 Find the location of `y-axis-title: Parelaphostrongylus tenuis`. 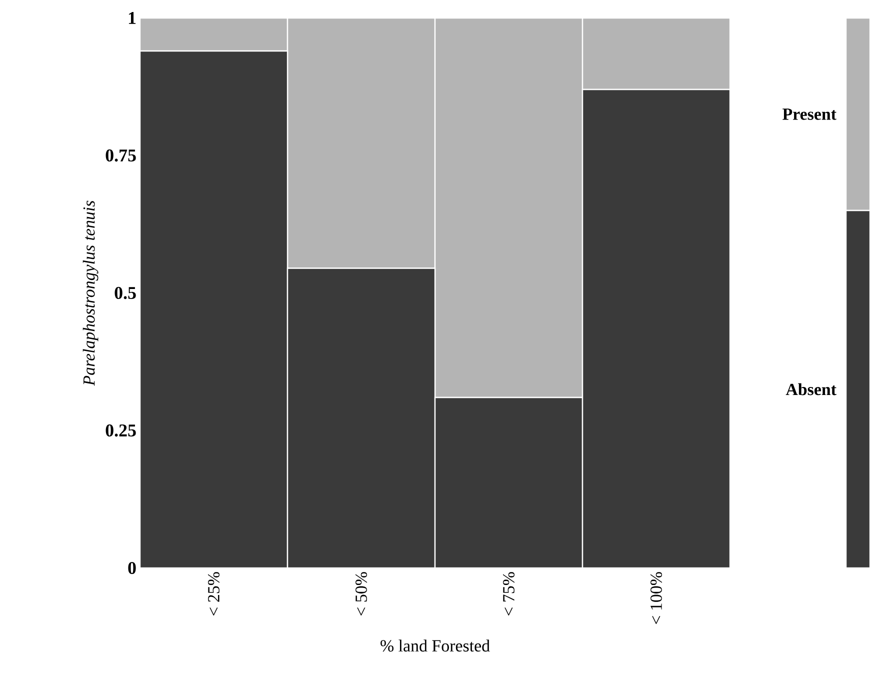

y-axis-title: Parelaphostrongylus tenuis is located at coordinates (90, 293).